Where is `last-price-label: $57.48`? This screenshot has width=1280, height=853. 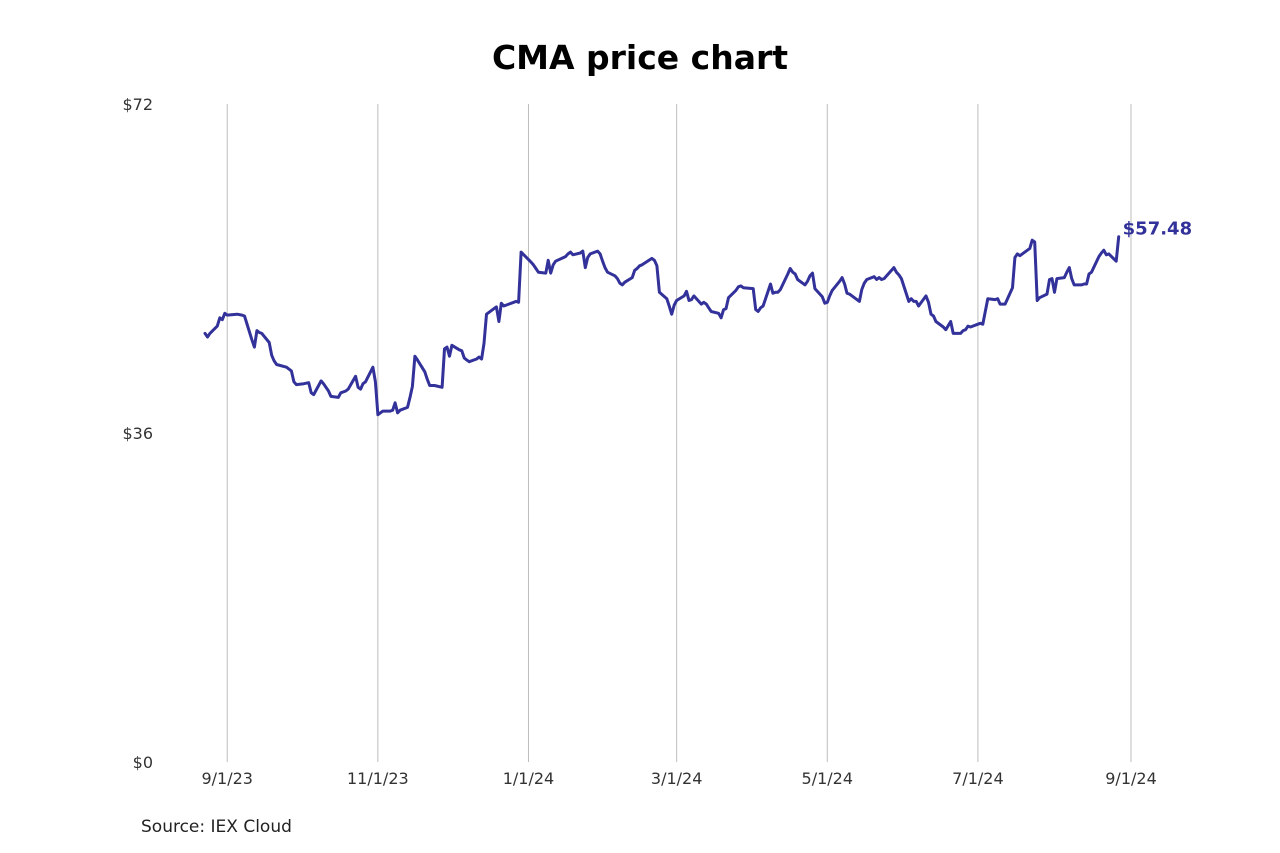
last-price-label: $57.48 is located at coordinates (1157, 229).